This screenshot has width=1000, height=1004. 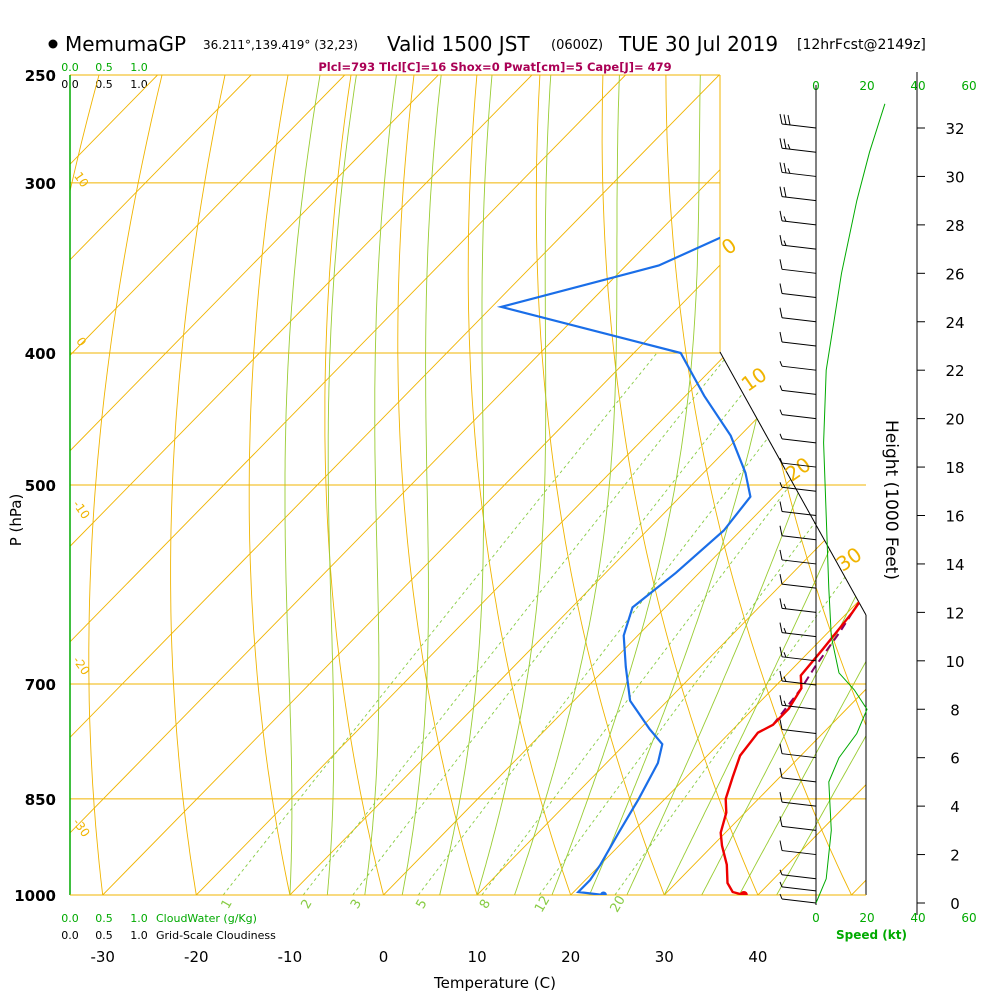 I want to click on height-tick-label: 12, so click(x=954, y=613).